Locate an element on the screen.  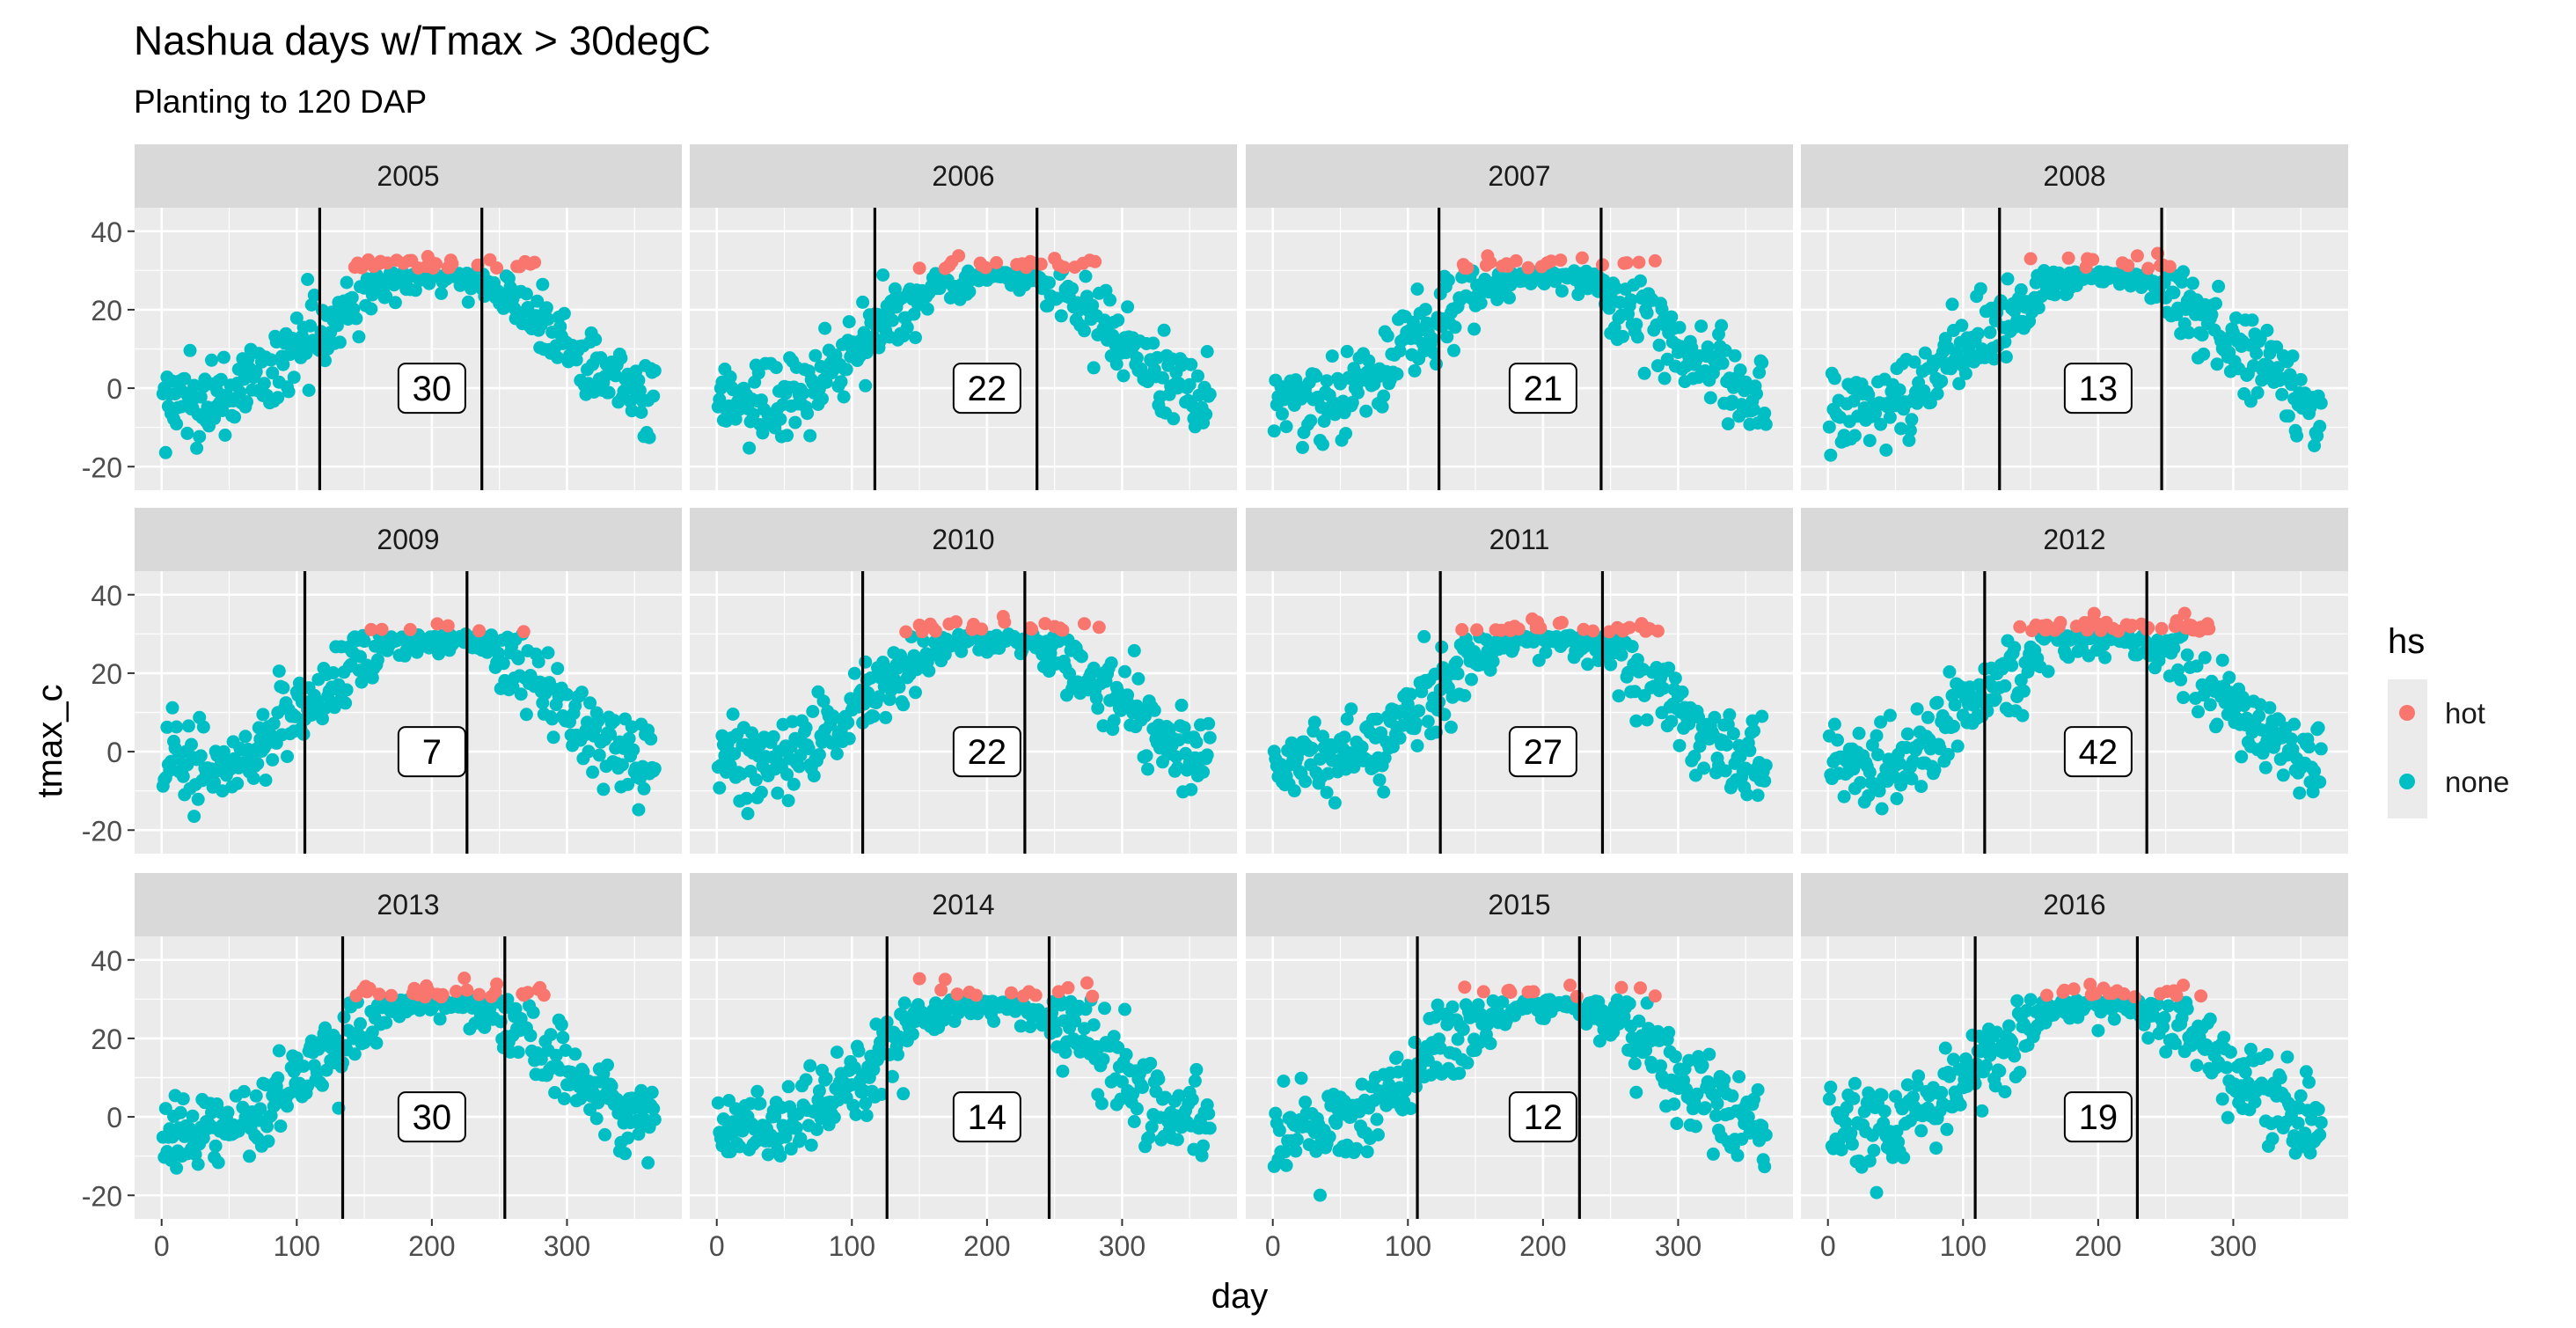
facet-strip-label: 2012 is located at coordinates (2074, 539).